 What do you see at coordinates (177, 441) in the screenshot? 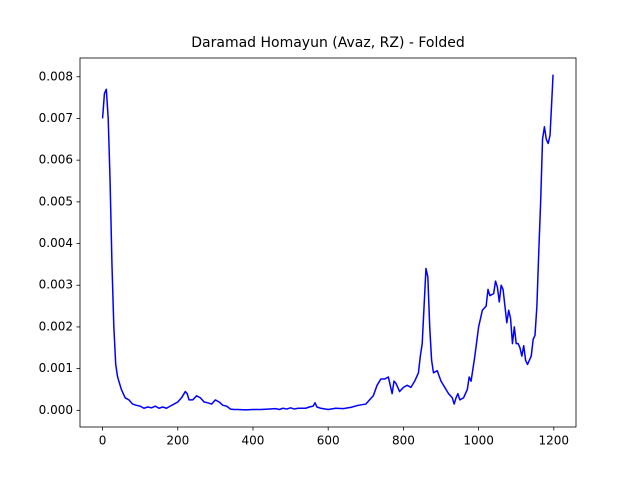
I see `x-tick-label: 200` at bounding box center [177, 441].